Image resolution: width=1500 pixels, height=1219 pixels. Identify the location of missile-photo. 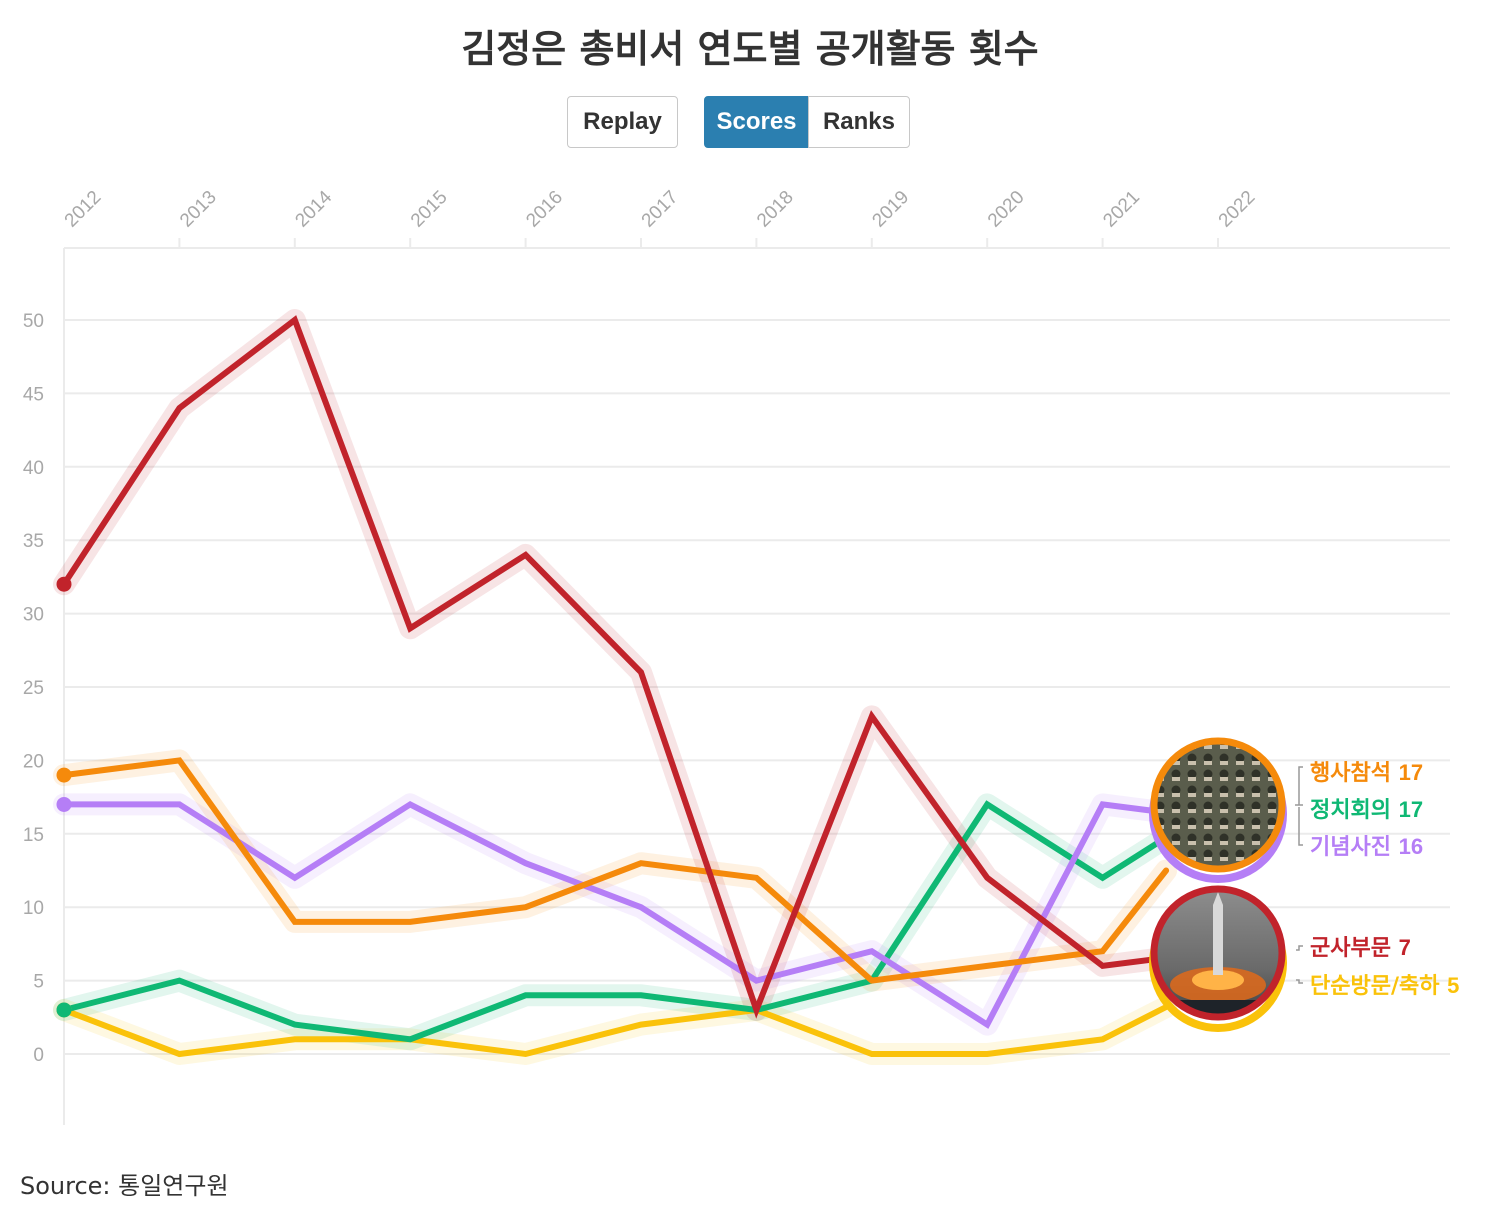
(1218, 953).